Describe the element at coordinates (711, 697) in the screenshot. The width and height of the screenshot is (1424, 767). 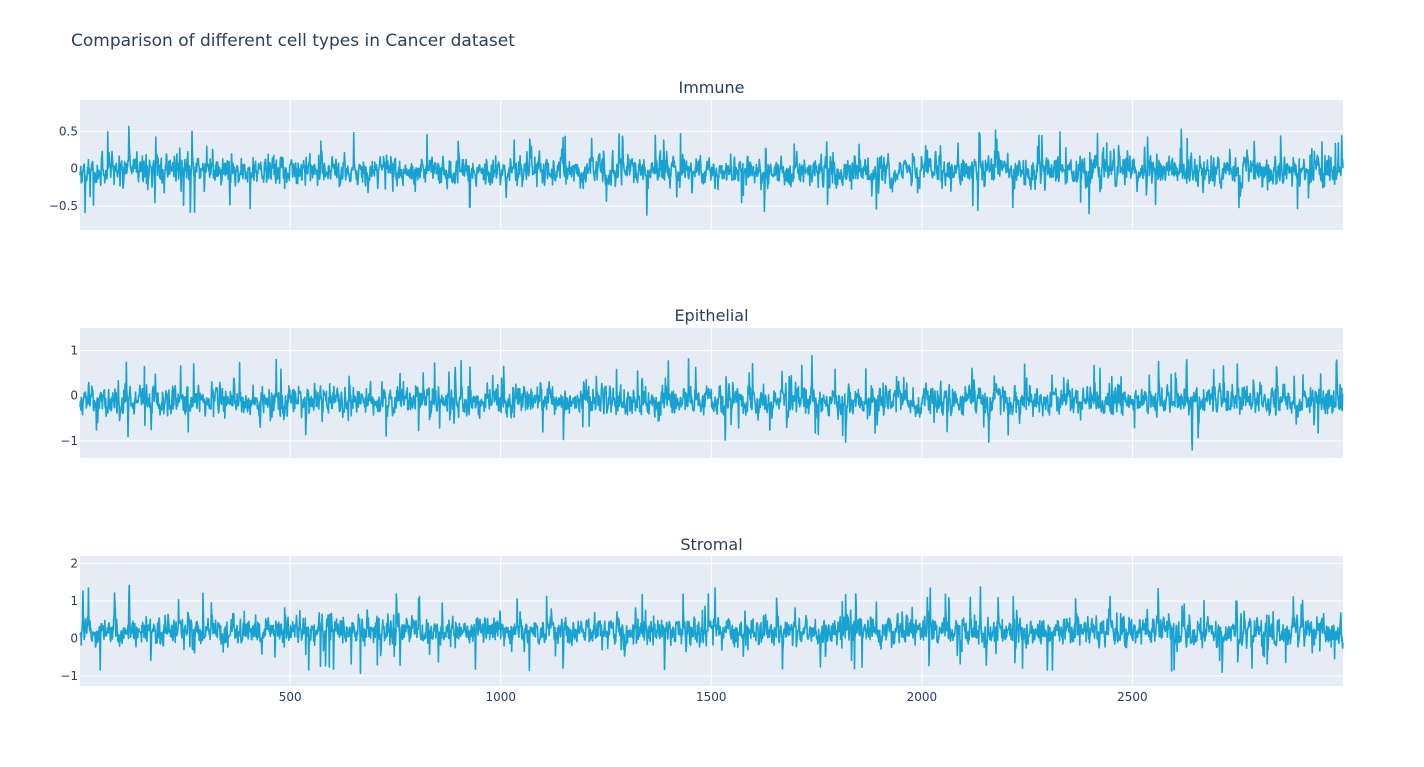
I see `x-tick-label: 1500` at that location.